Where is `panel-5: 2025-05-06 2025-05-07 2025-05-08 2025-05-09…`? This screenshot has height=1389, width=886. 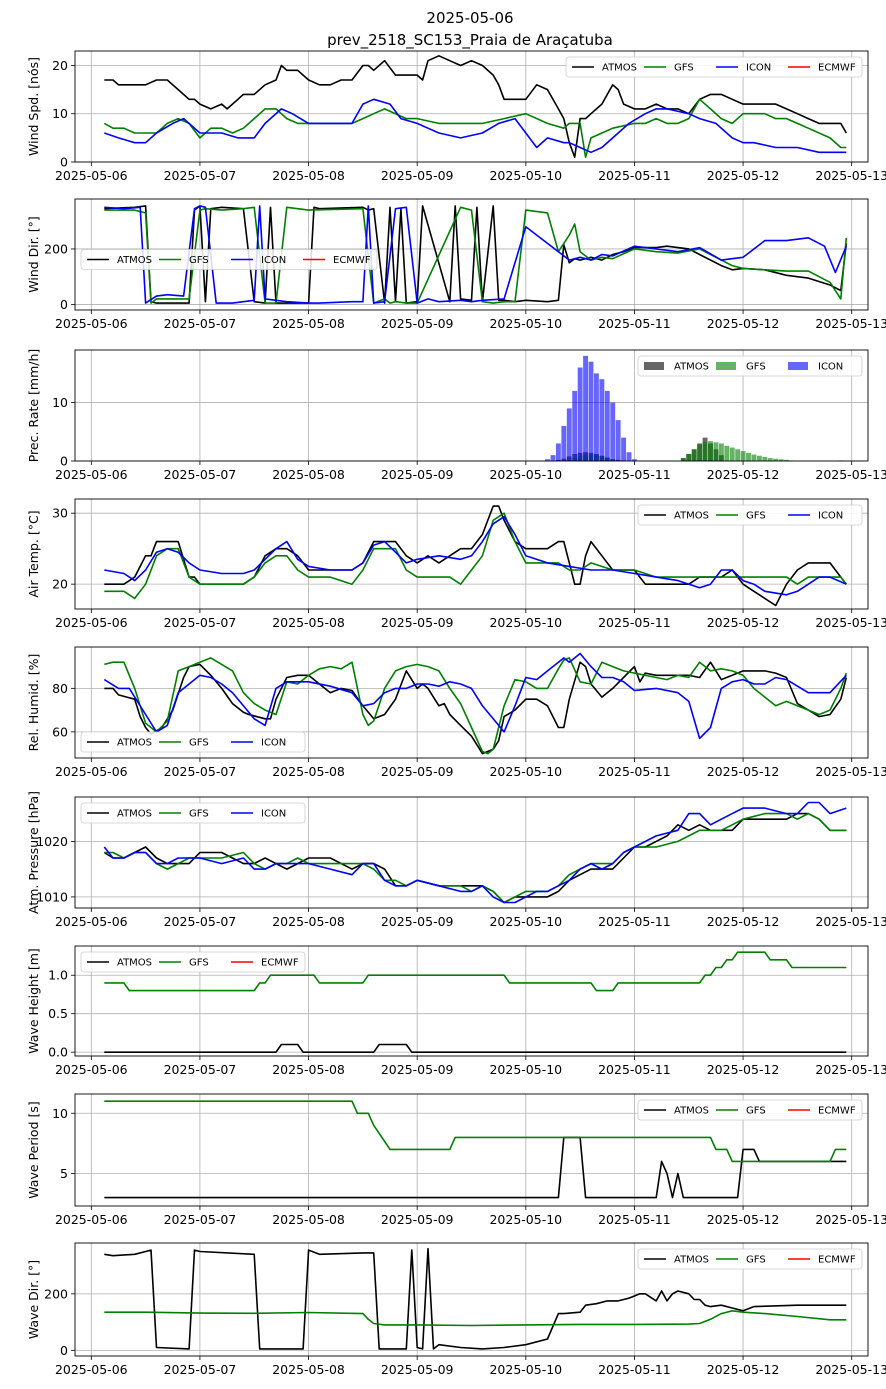 panel-5: 2025-05-06 2025-05-07 2025-05-08 2025-05-09… is located at coordinates (456, 712).